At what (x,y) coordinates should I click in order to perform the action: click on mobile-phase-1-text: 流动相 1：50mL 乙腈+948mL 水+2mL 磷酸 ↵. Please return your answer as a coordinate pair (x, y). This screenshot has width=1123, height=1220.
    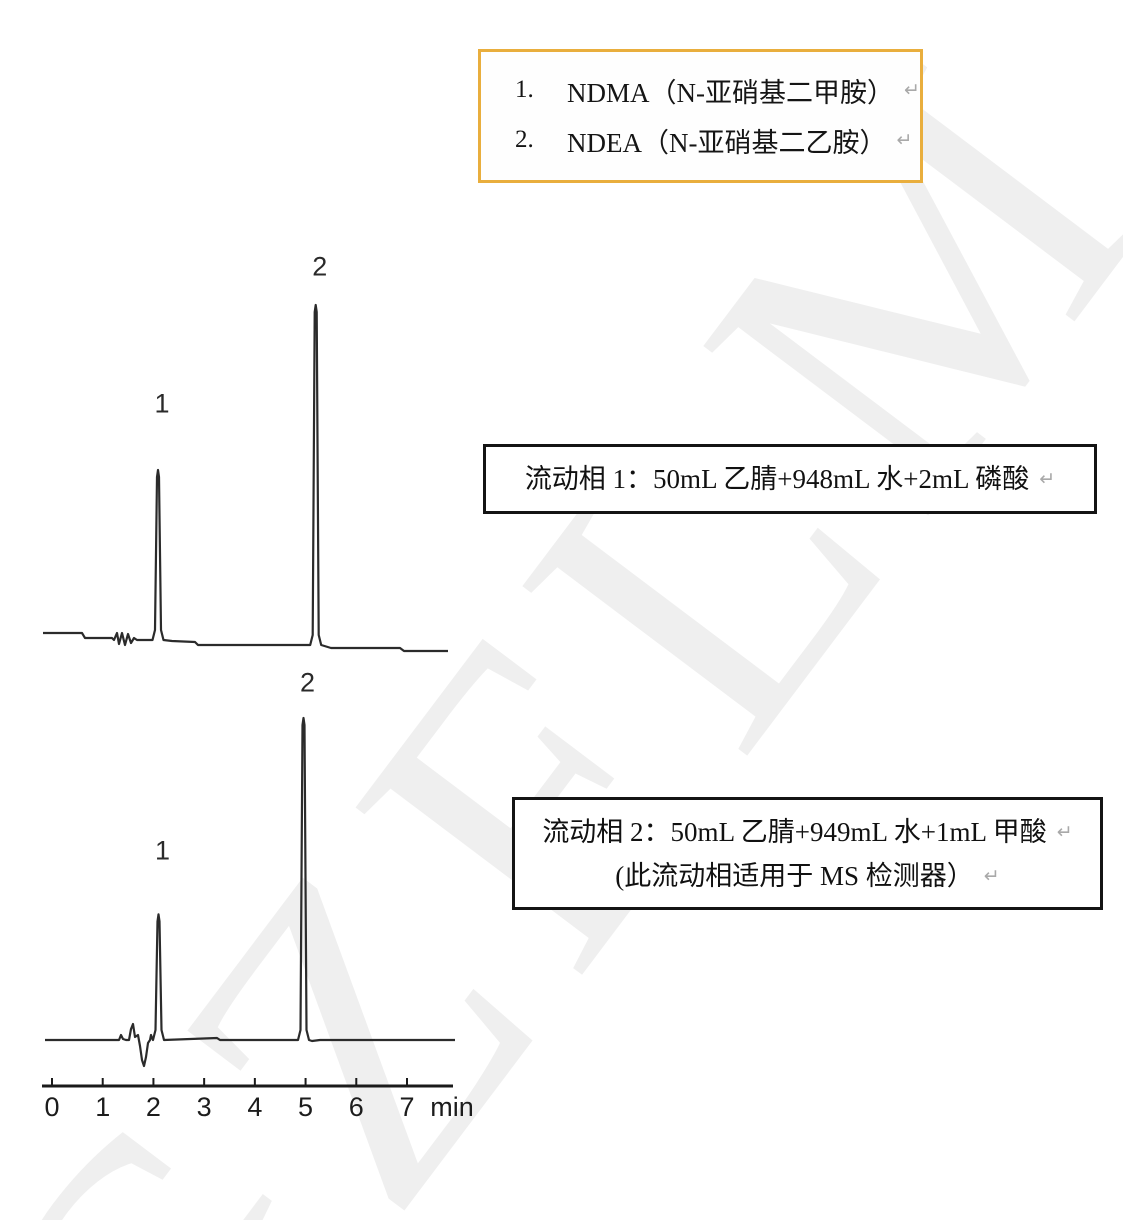
    Looking at the image, I should click on (790, 479).